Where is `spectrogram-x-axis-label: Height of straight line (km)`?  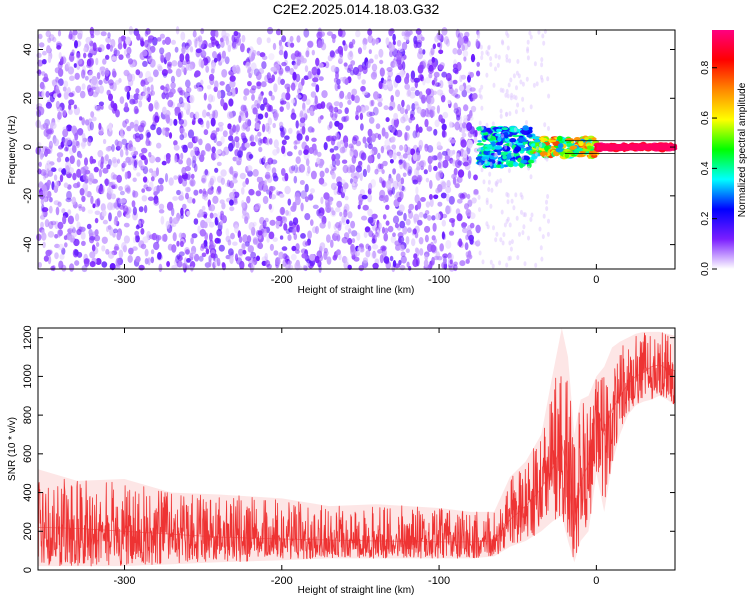
spectrogram-x-axis-label: Height of straight line (km) is located at coordinates (356, 290).